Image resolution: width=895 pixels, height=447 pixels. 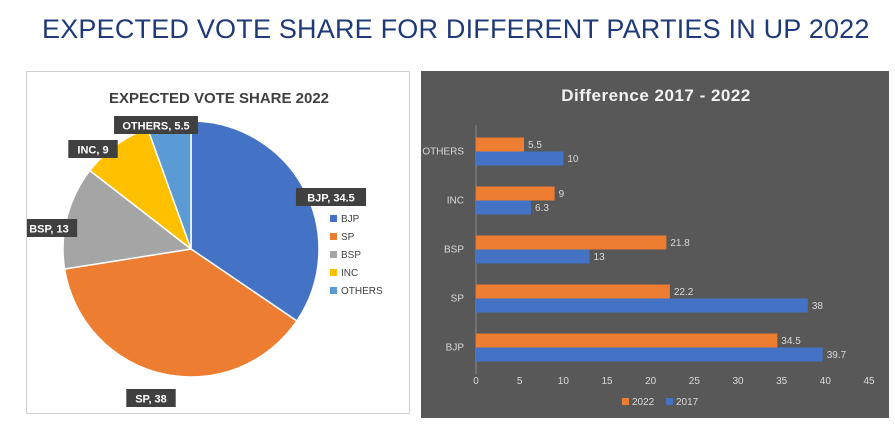 What do you see at coordinates (627, 340) in the screenshot?
I see `bar-2022-bjp` at bounding box center [627, 340].